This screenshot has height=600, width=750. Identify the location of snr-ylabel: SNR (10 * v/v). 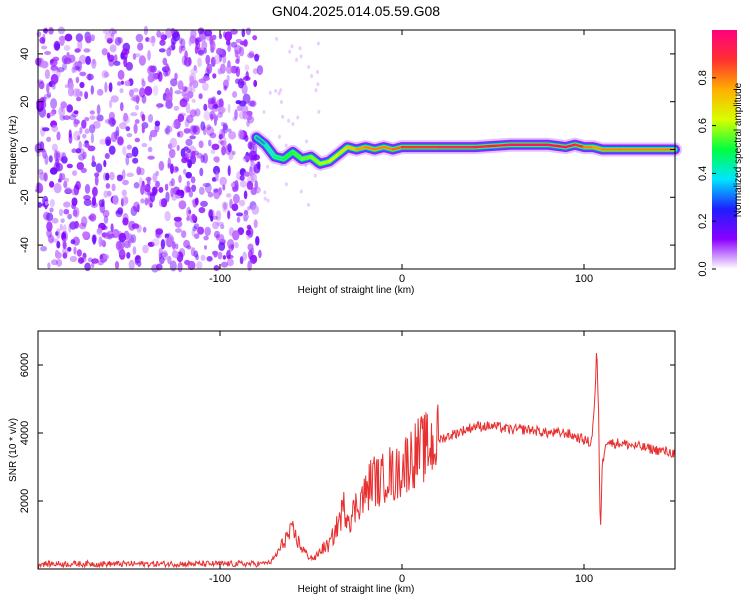
(13, 450).